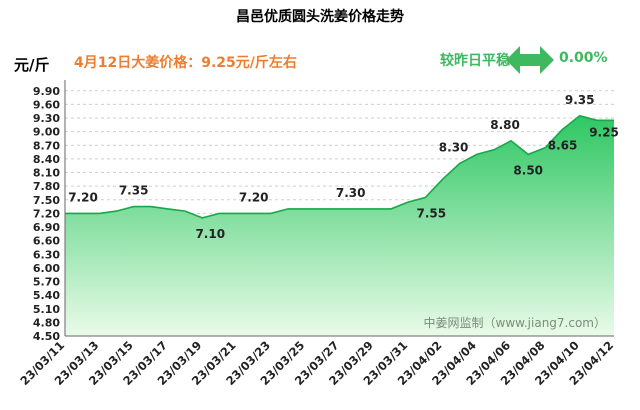  Describe the element at coordinates (530, 60) in the screenshot. I see `double-arrow-icon` at that location.